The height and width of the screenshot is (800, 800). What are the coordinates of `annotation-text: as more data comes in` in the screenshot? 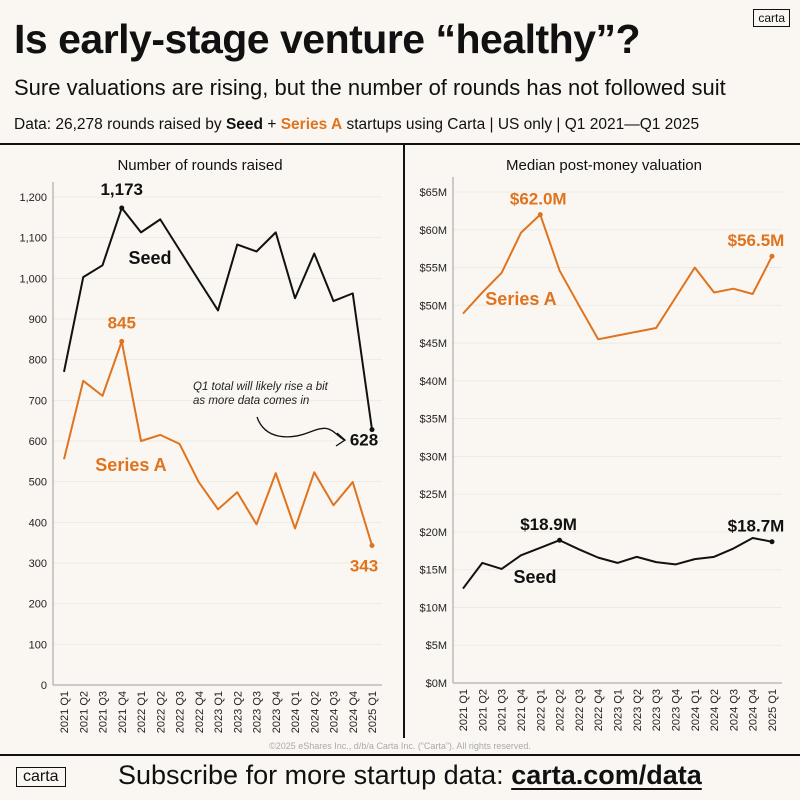 It's located at (251, 401).